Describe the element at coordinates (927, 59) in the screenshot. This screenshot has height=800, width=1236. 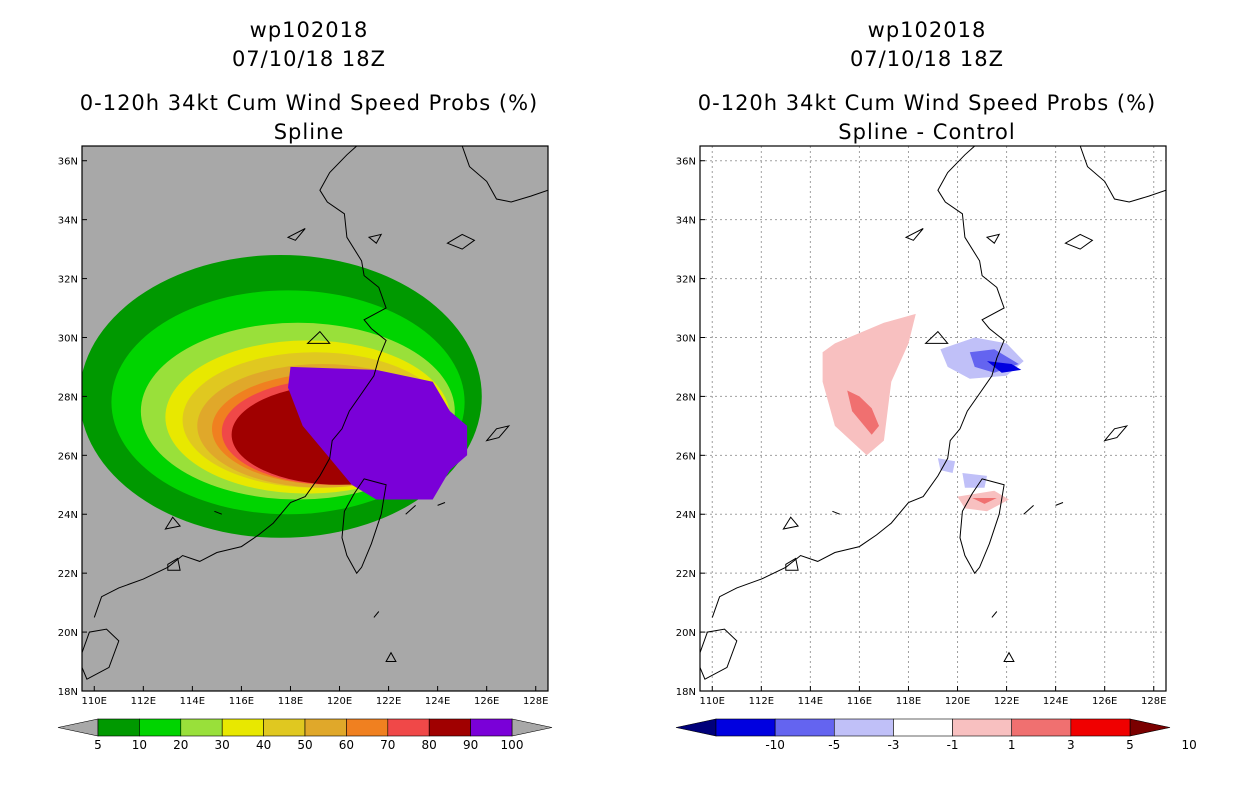
I see `right-title-2: 07/10/18 18Z` at that location.